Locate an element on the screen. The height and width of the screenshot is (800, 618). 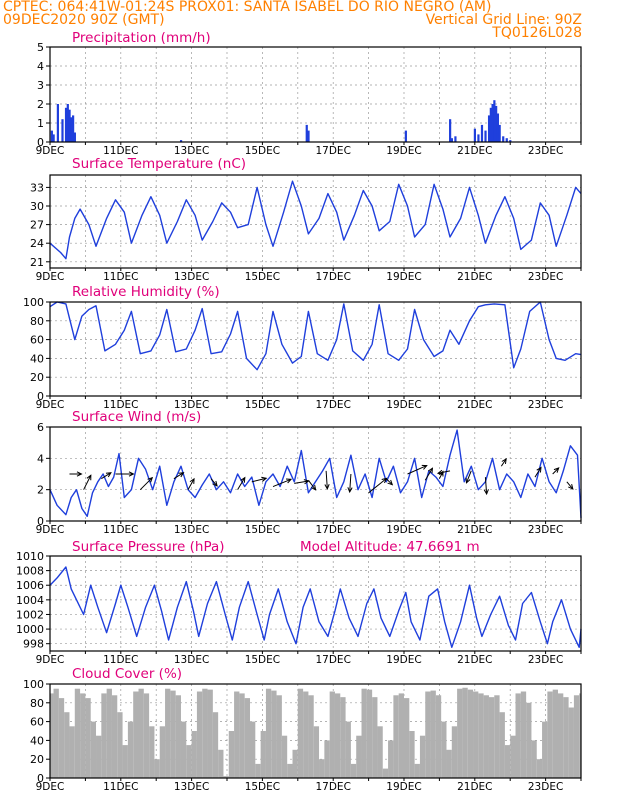
wind-ytick-label: 0 is located at coordinates (40, 521).